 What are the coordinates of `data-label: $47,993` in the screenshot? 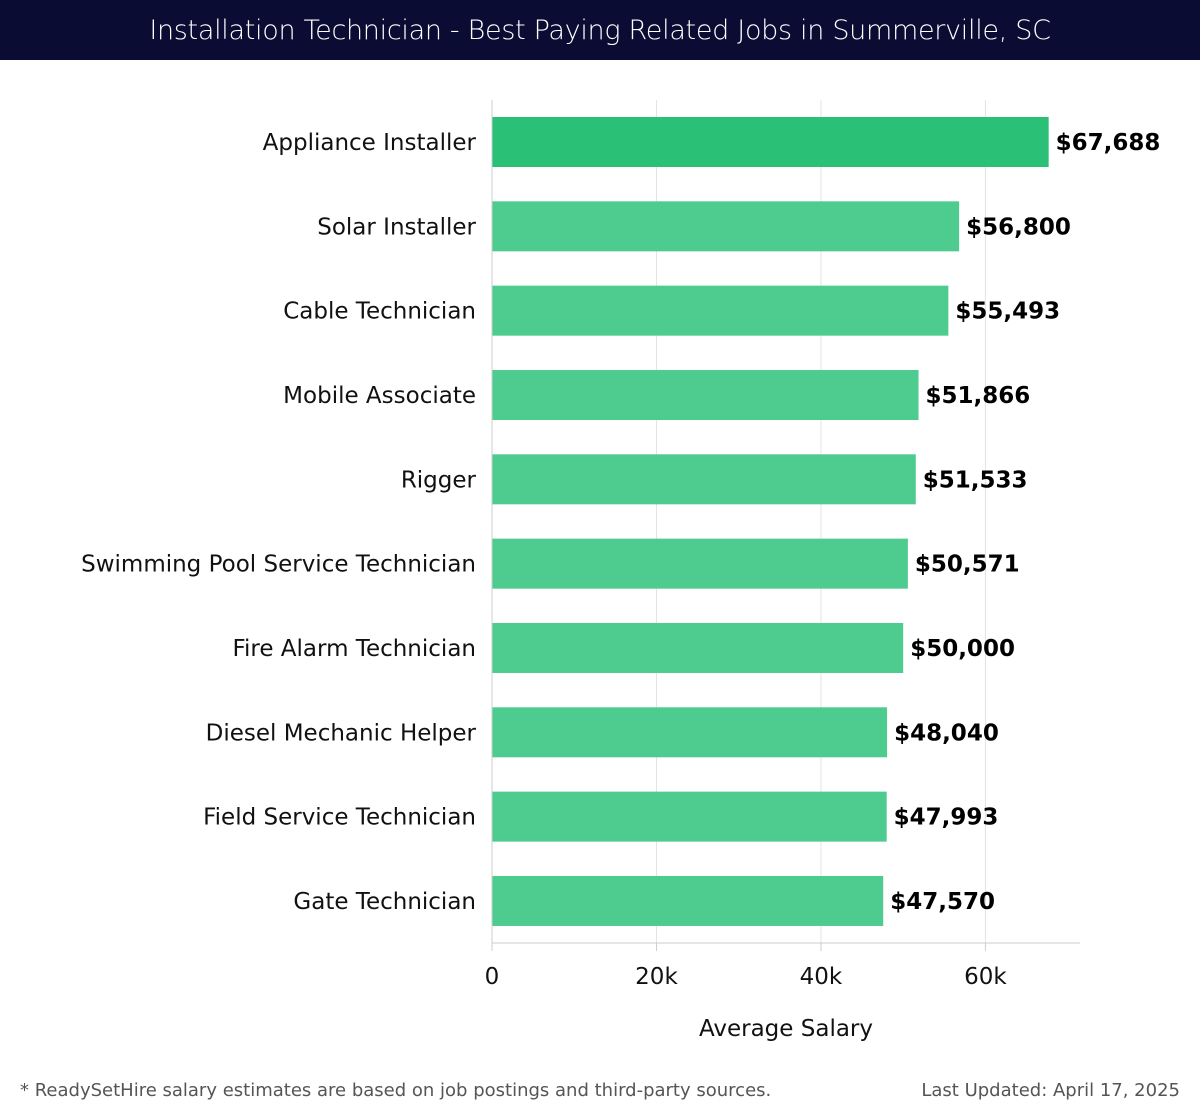 It's located at (946, 818).